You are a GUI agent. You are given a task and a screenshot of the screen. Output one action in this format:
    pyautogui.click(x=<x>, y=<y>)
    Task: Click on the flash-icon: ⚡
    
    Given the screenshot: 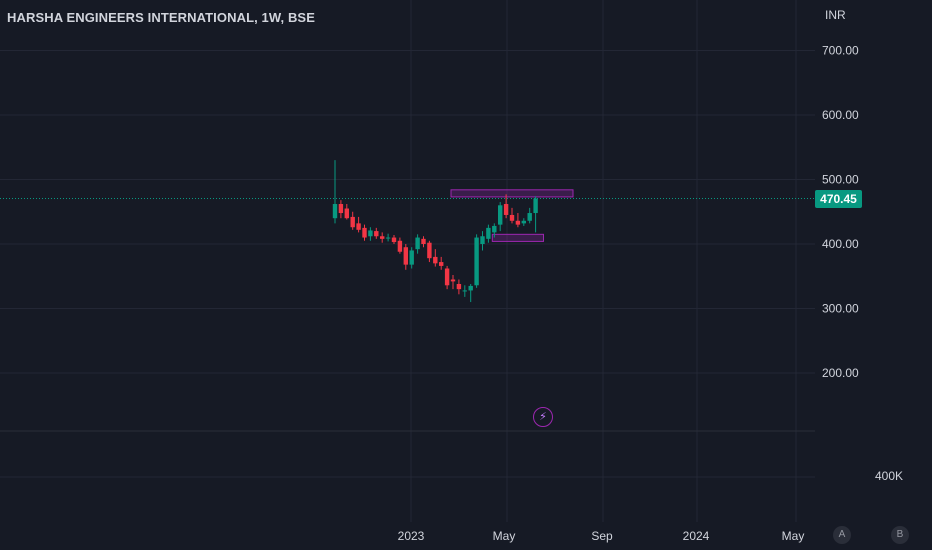 What is the action you would take?
    pyautogui.click(x=543, y=417)
    